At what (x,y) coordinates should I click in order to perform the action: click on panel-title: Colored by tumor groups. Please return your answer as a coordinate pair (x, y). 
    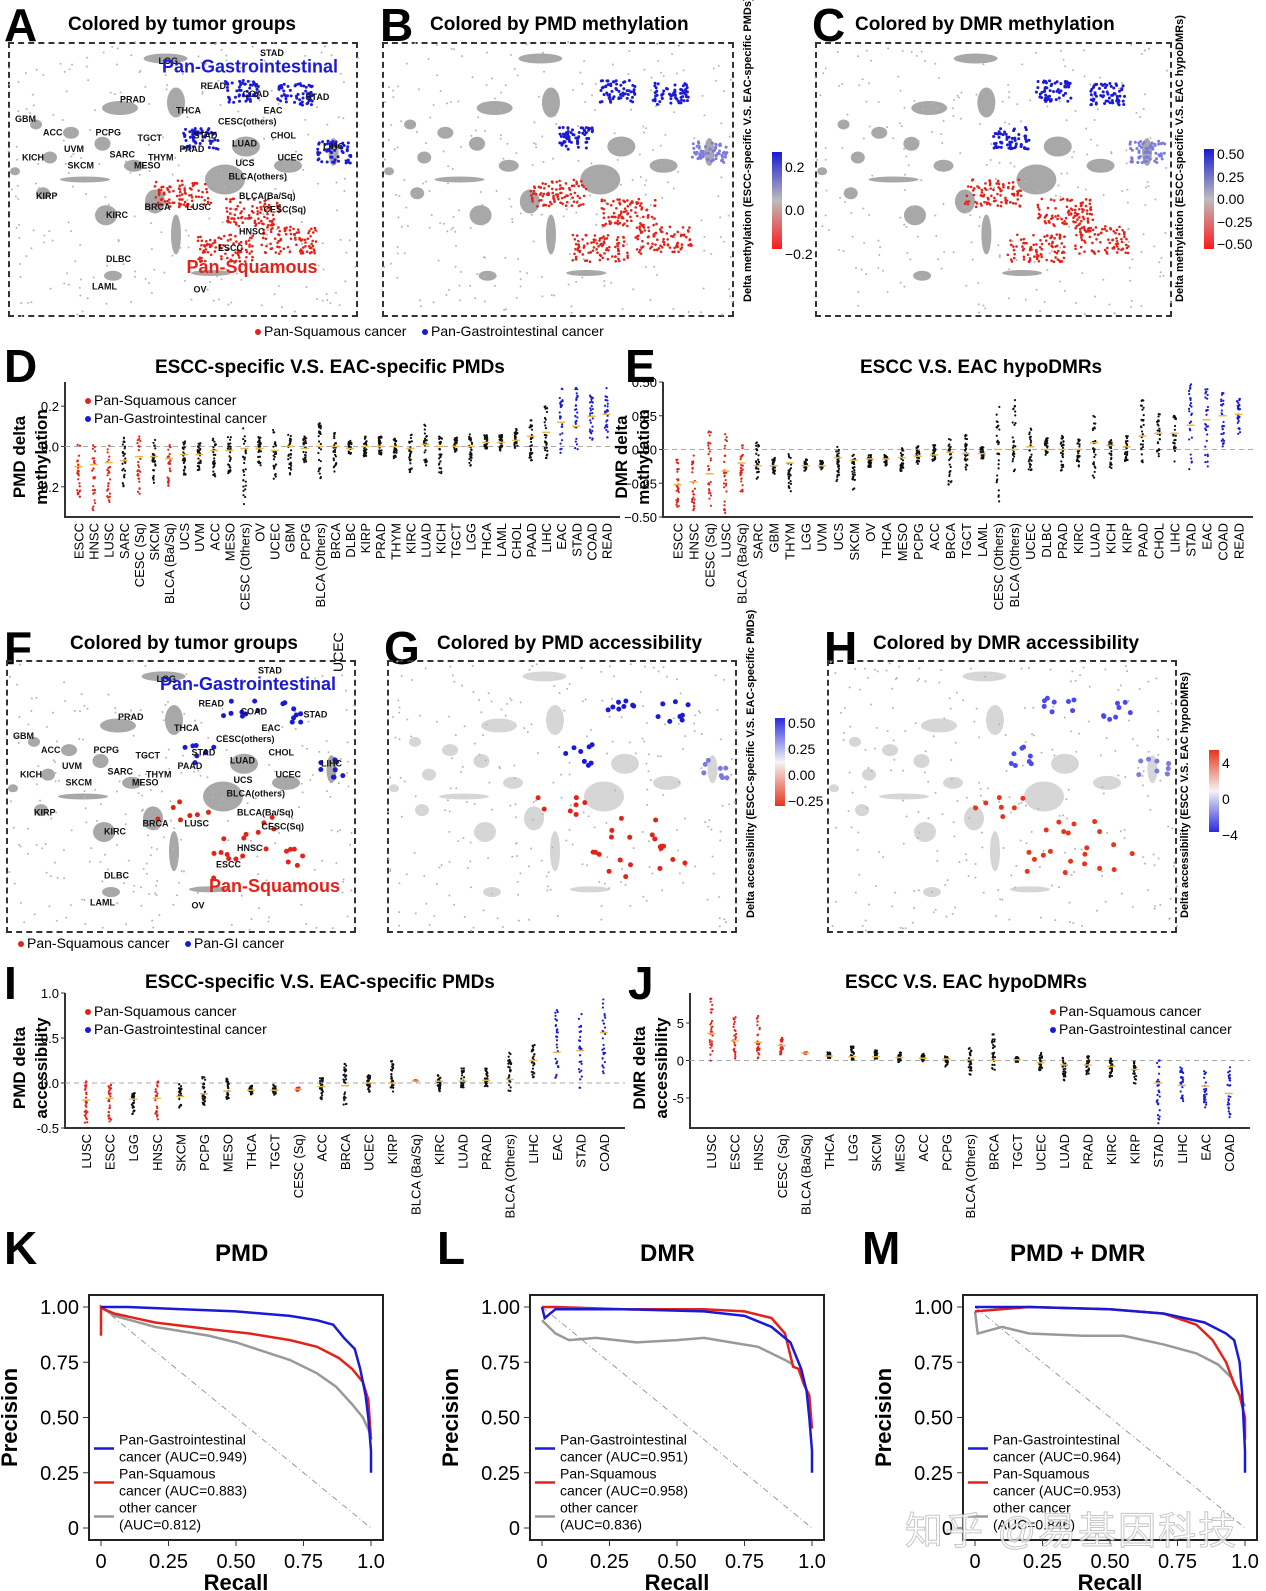
    Looking at the image, I should click on (184, 643).